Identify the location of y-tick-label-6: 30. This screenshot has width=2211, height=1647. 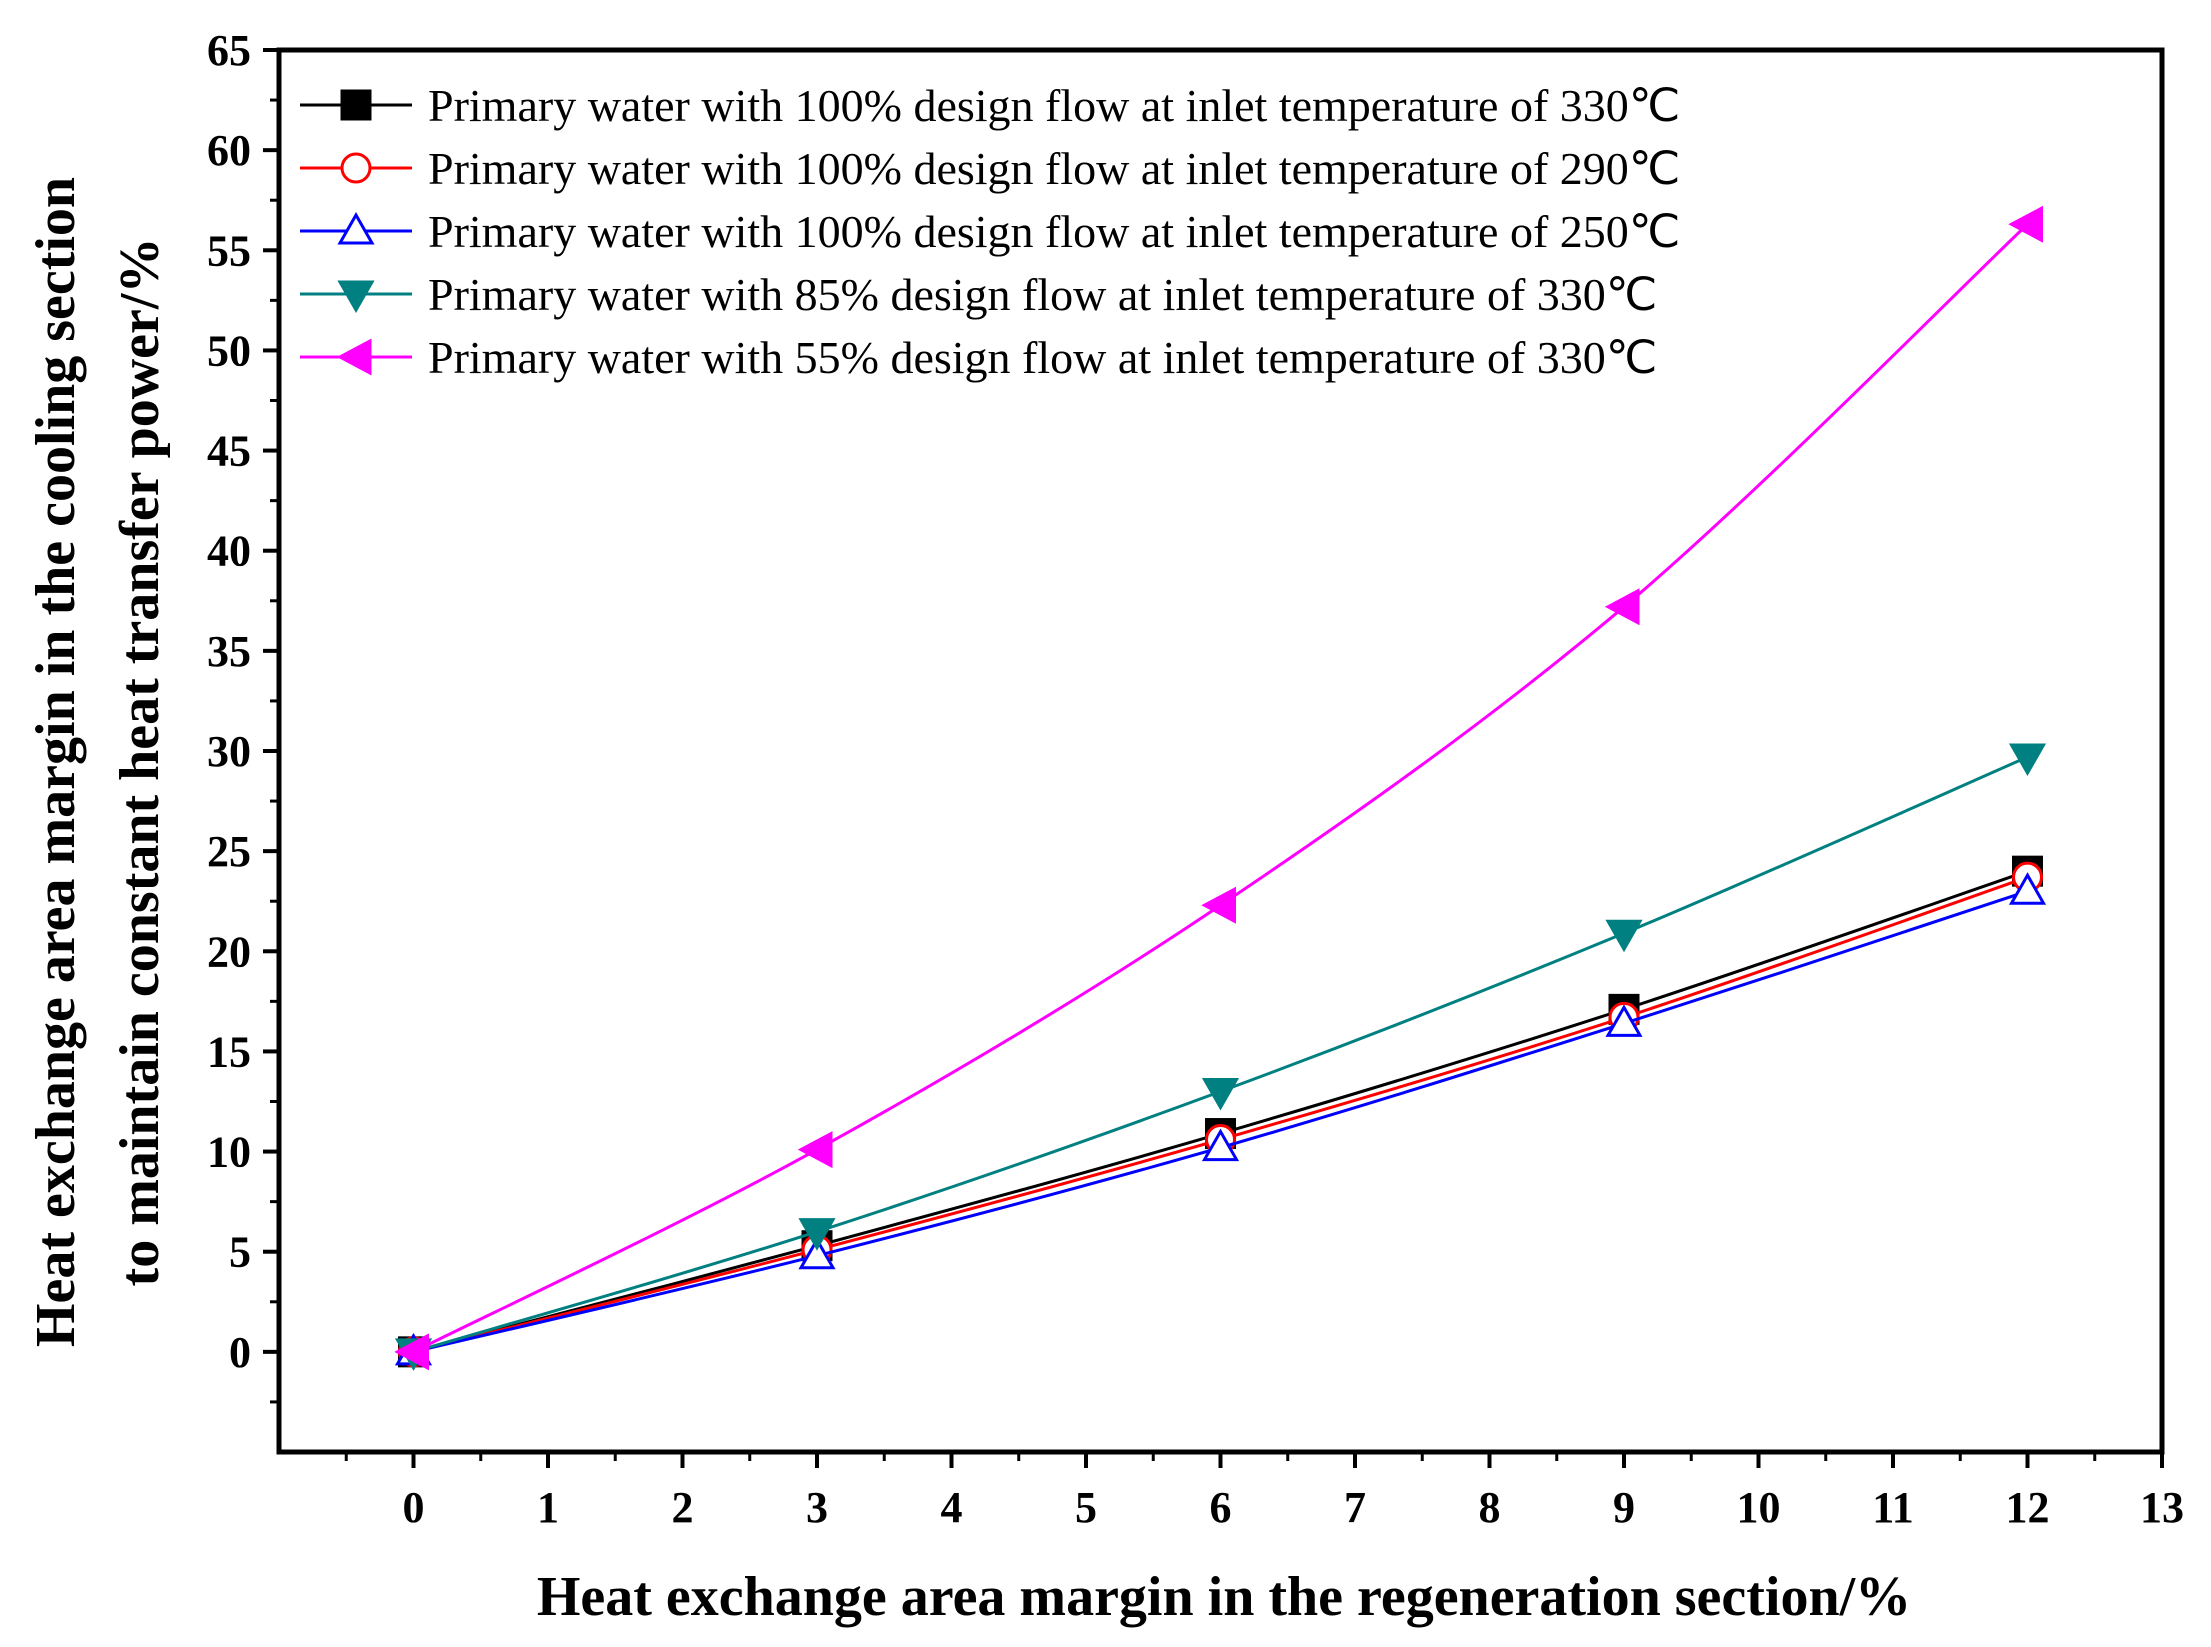
(229, 751).